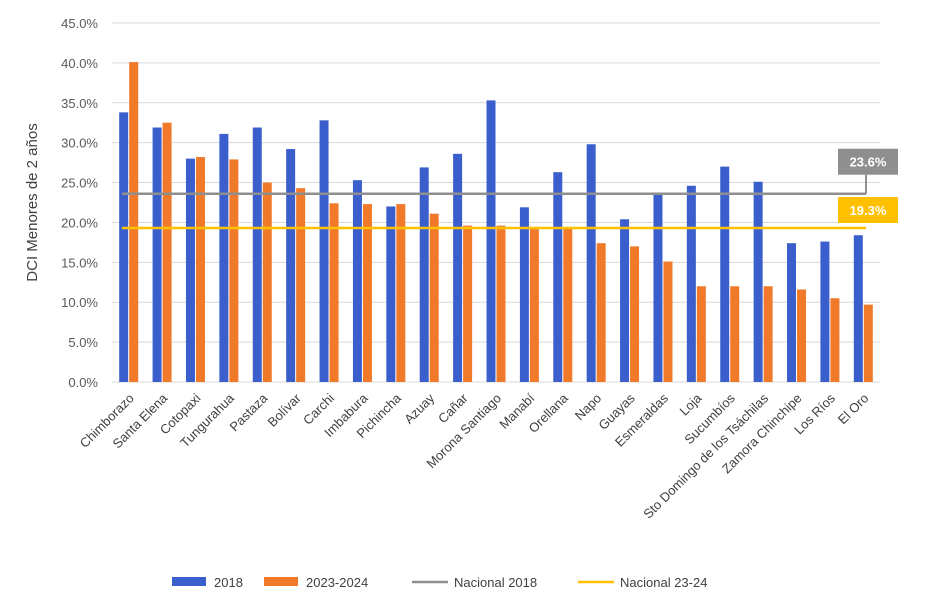  I want to click on legend-label: Nacional 2018, so click(495, 582).